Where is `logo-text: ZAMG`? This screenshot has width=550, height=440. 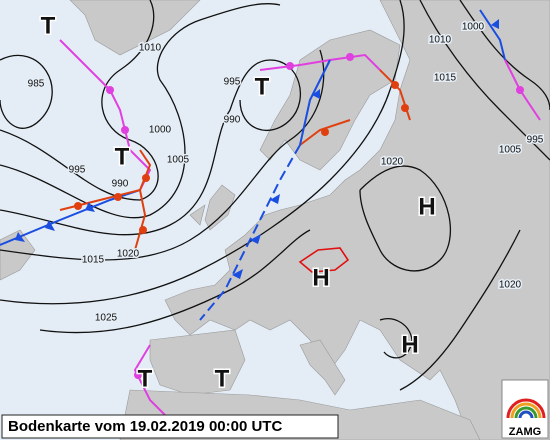 logo-text: ZAMG is located at coordinates (525, 432).